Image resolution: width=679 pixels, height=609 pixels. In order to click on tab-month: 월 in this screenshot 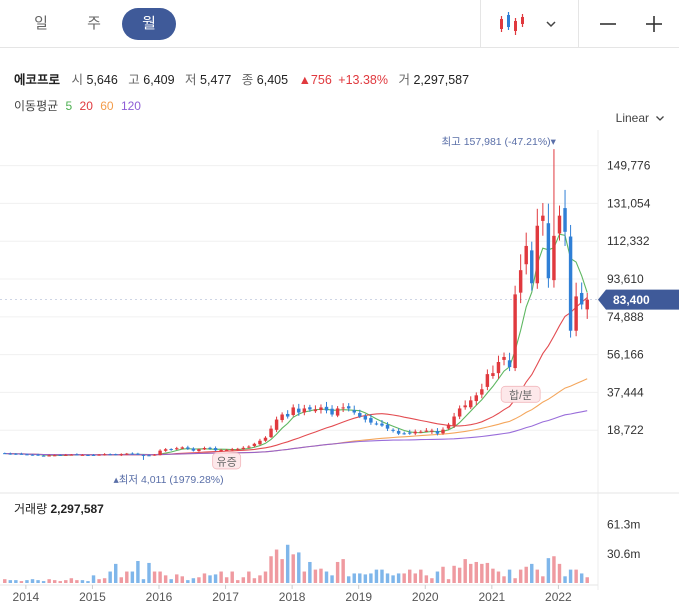, I will do `click(149, 24)`.